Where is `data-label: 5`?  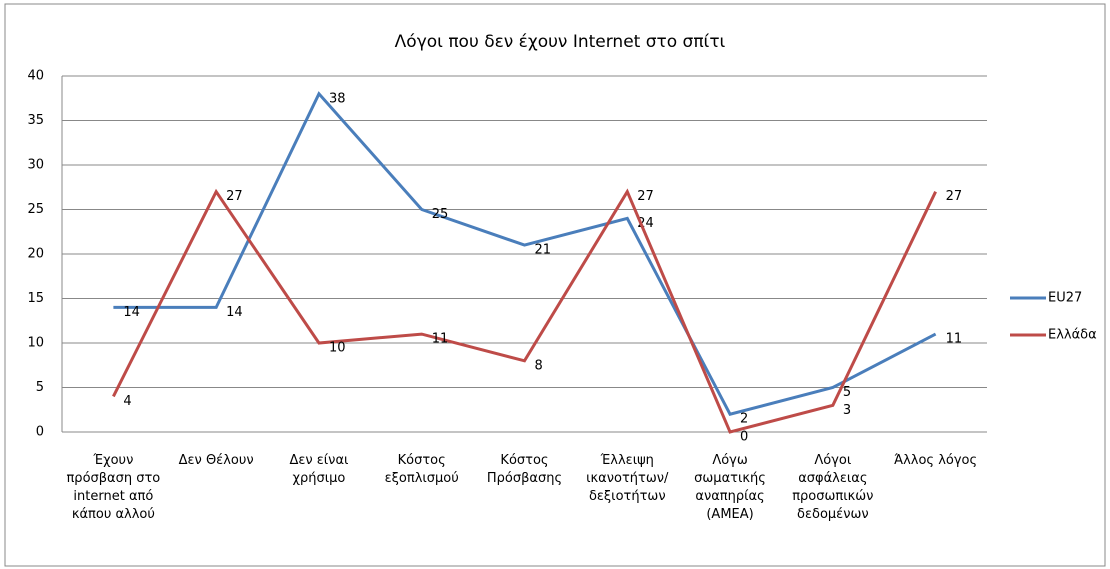
data-label: 5 is located at coordinates (847, 392).